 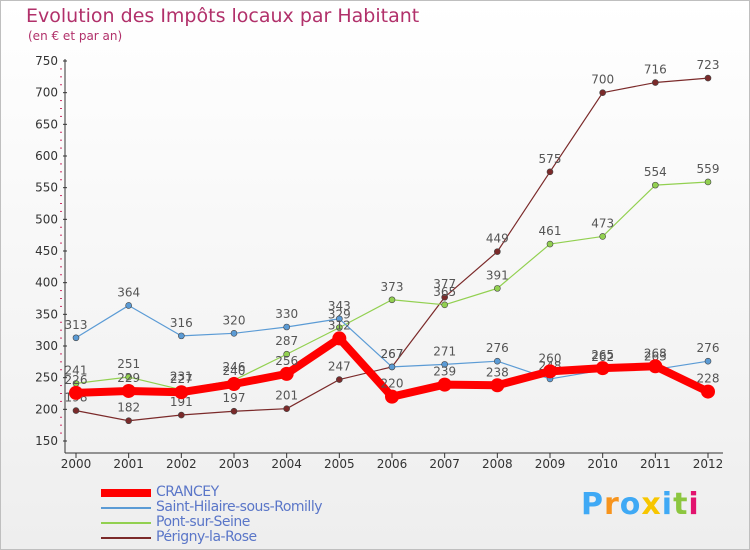 I want to click on data-label: 197, so click(x=234, y=398).